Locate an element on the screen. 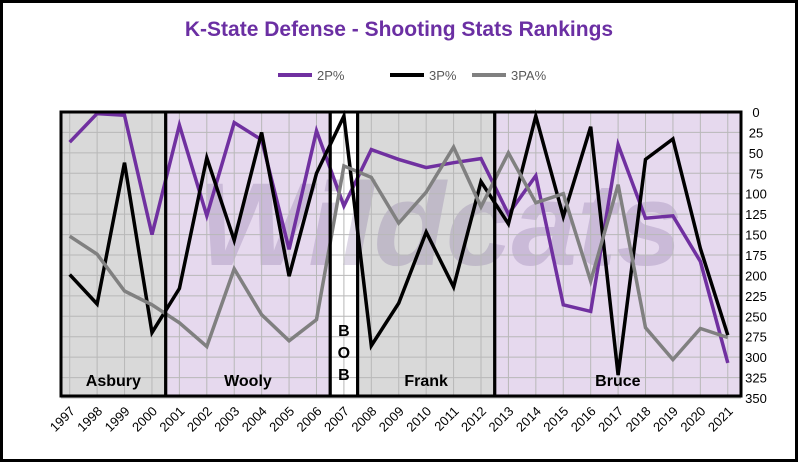 This screenshot has width=798, height=462. y-tick-label: 125 is located at coordinates (756, 214).